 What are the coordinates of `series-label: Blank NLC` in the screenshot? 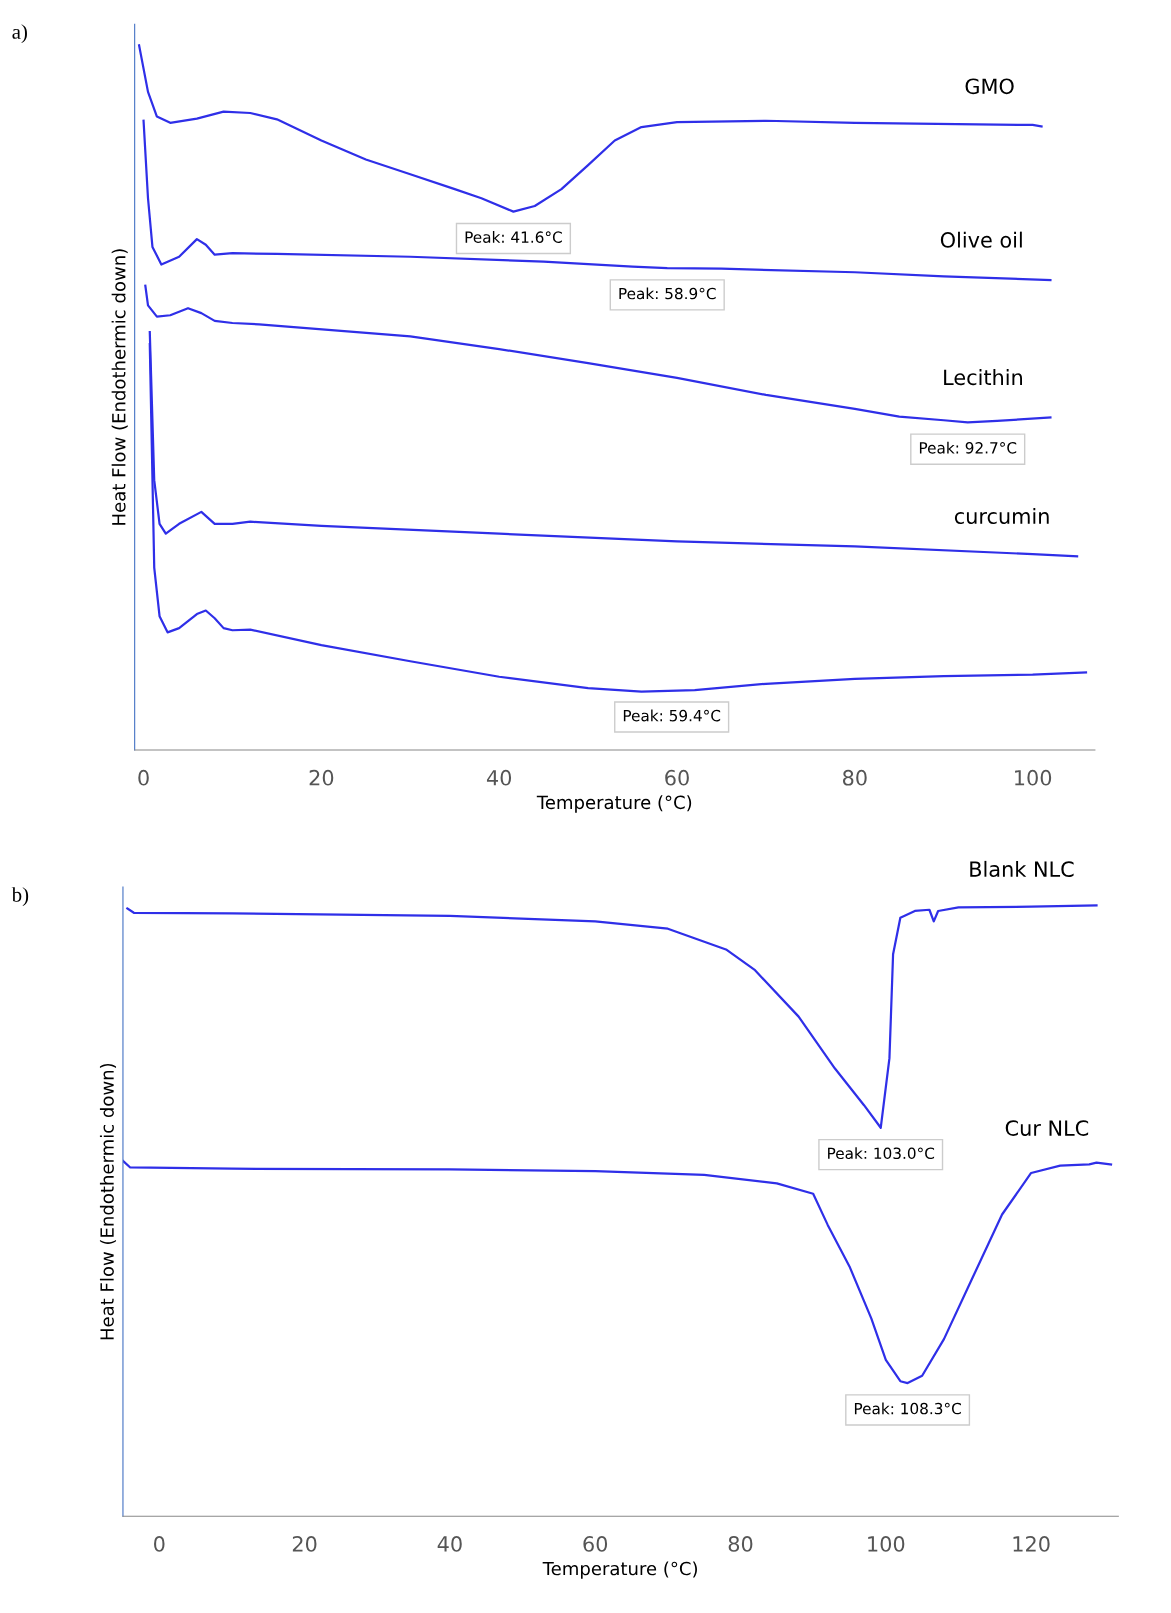 It's located at (1022, 869).